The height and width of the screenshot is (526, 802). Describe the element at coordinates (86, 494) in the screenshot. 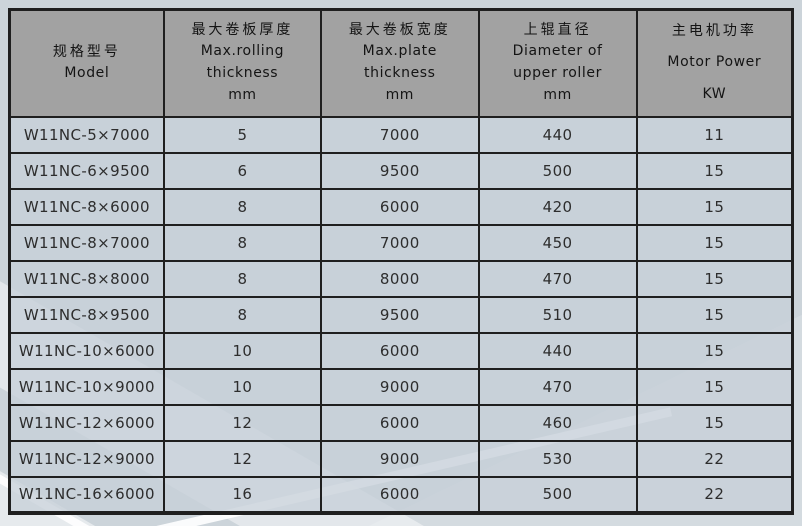

I see `model-cell: W11NC-16×6000` at that location.